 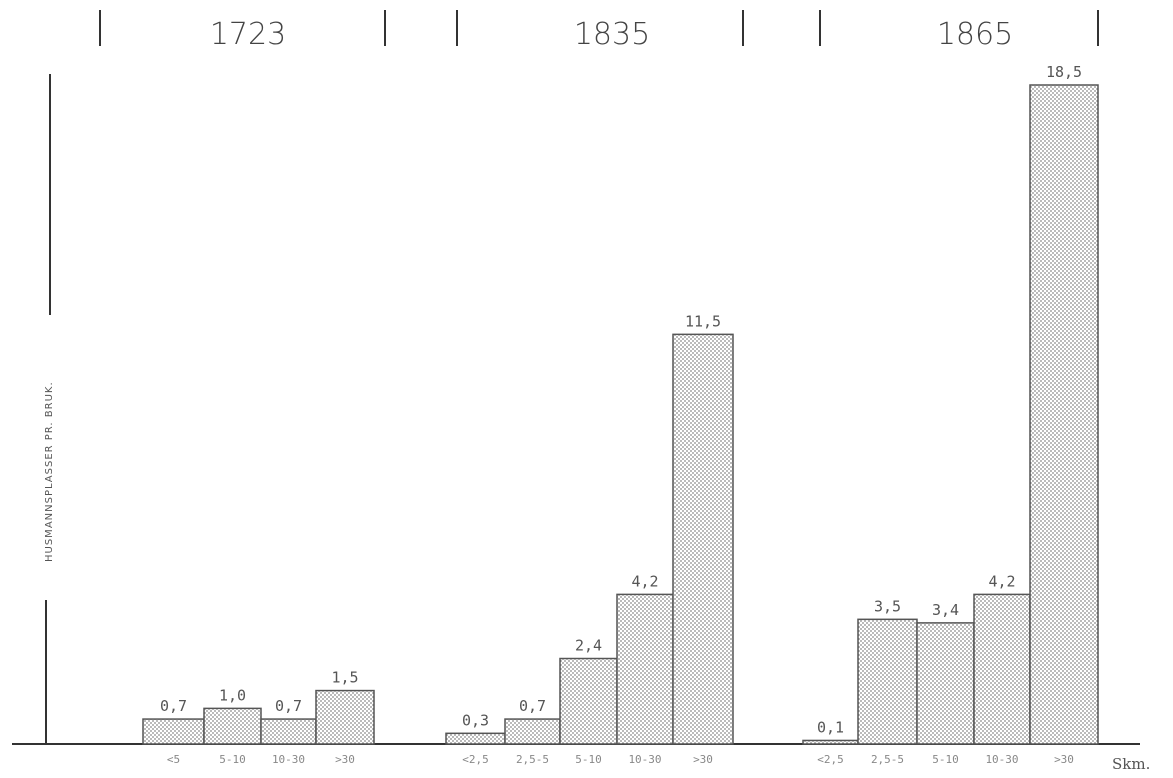 What do you see at coordinates (975, 34) in the screenshot?
I see `group-1865-year-label: 1865` at bounding box center [975, 34].